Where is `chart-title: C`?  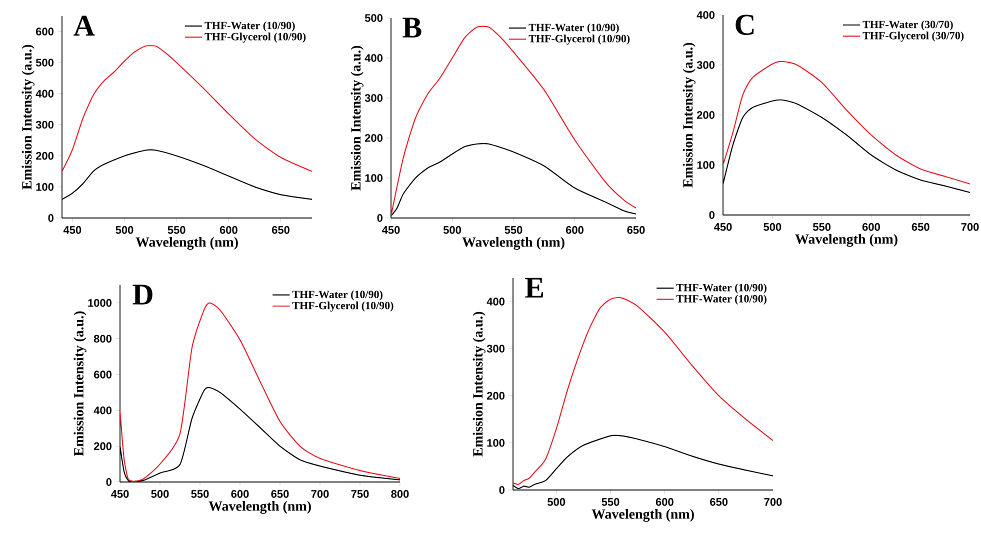
chart-title: C is located at coordinates (745, 24).